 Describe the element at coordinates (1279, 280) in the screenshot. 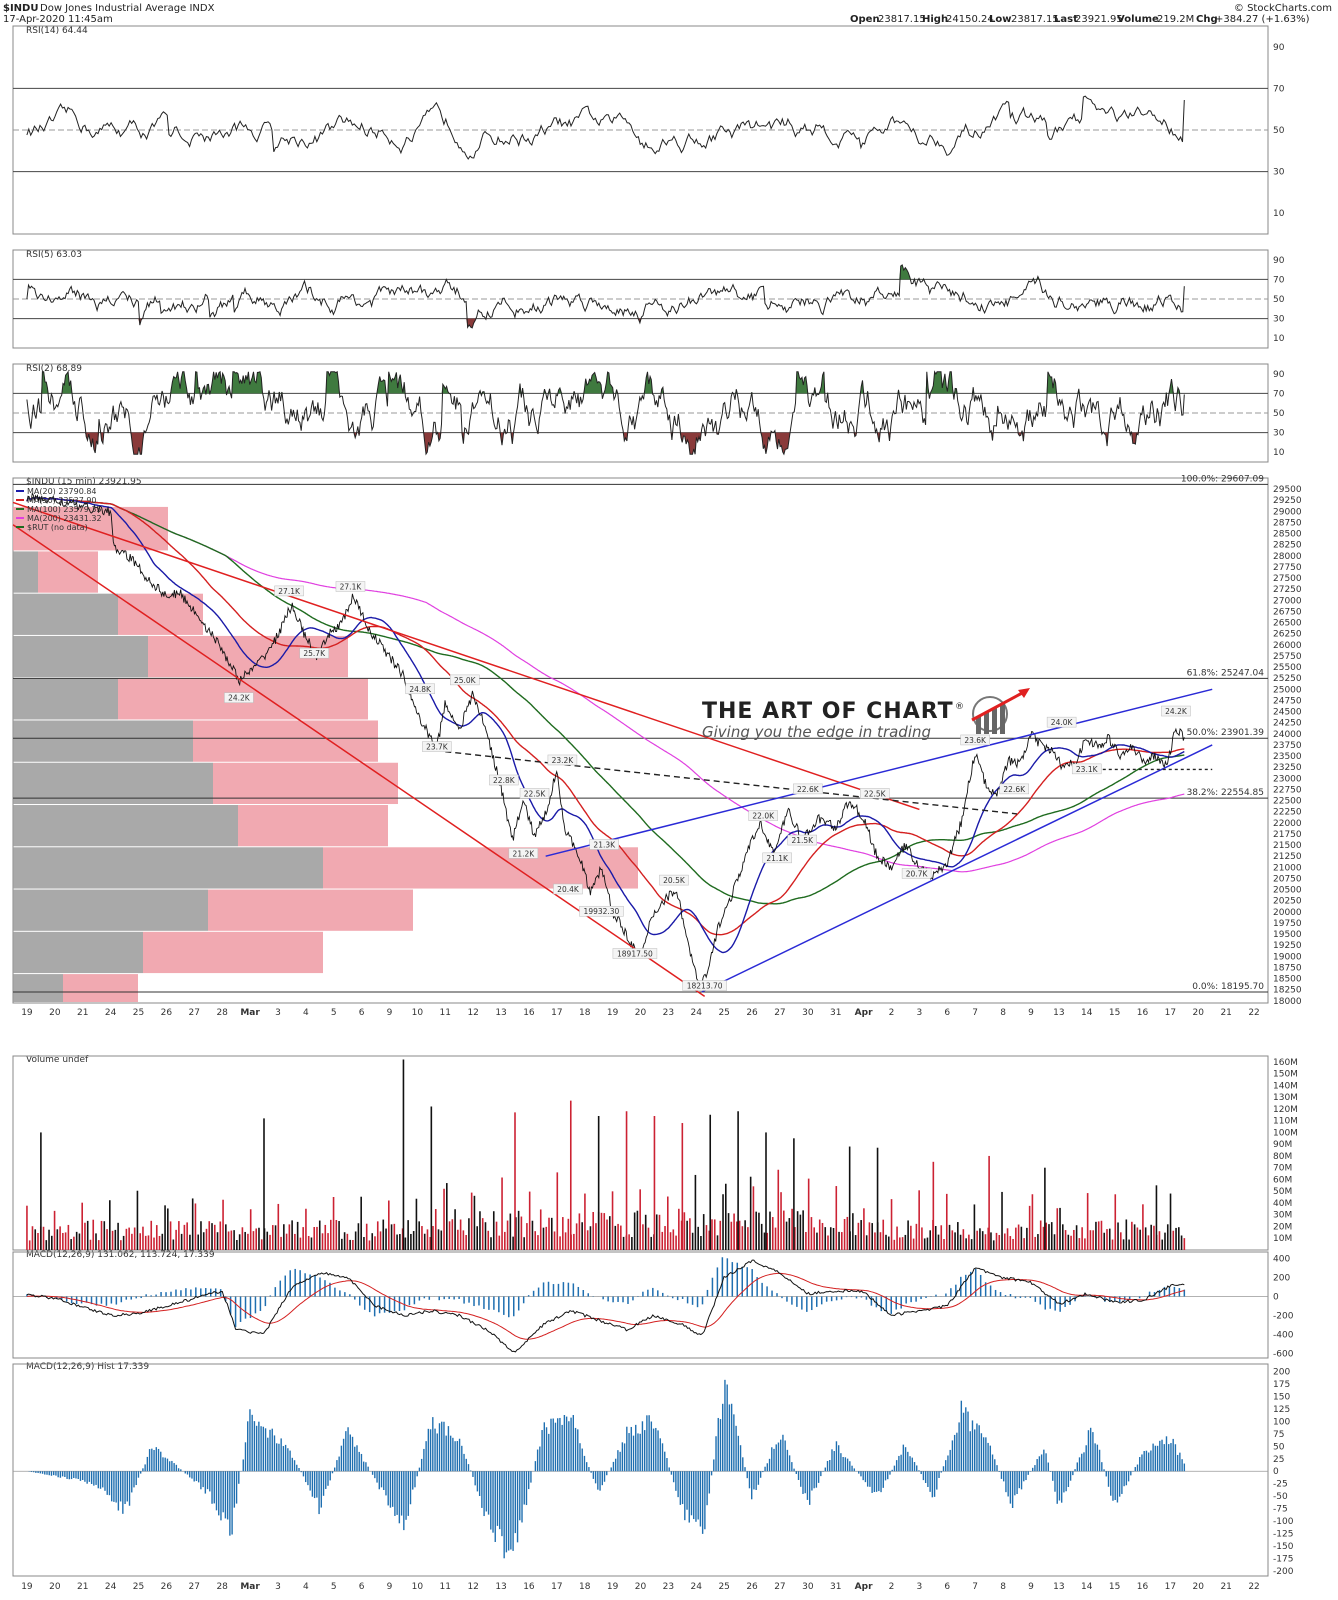

I see `rsi5-ytick: 70` at that location.